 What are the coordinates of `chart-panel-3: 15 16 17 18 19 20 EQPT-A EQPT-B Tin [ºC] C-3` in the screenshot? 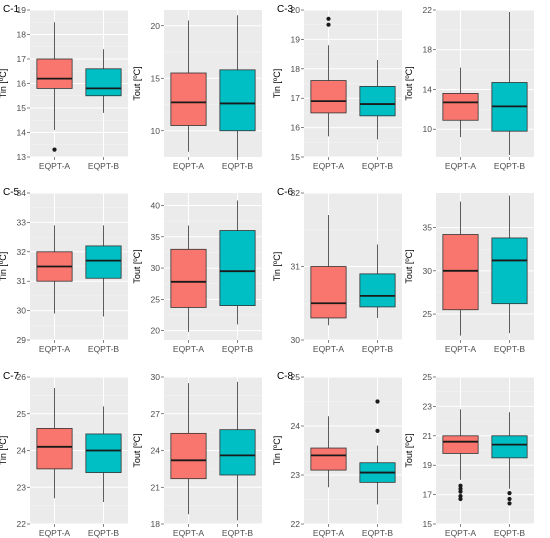 It's located at (337, 87).